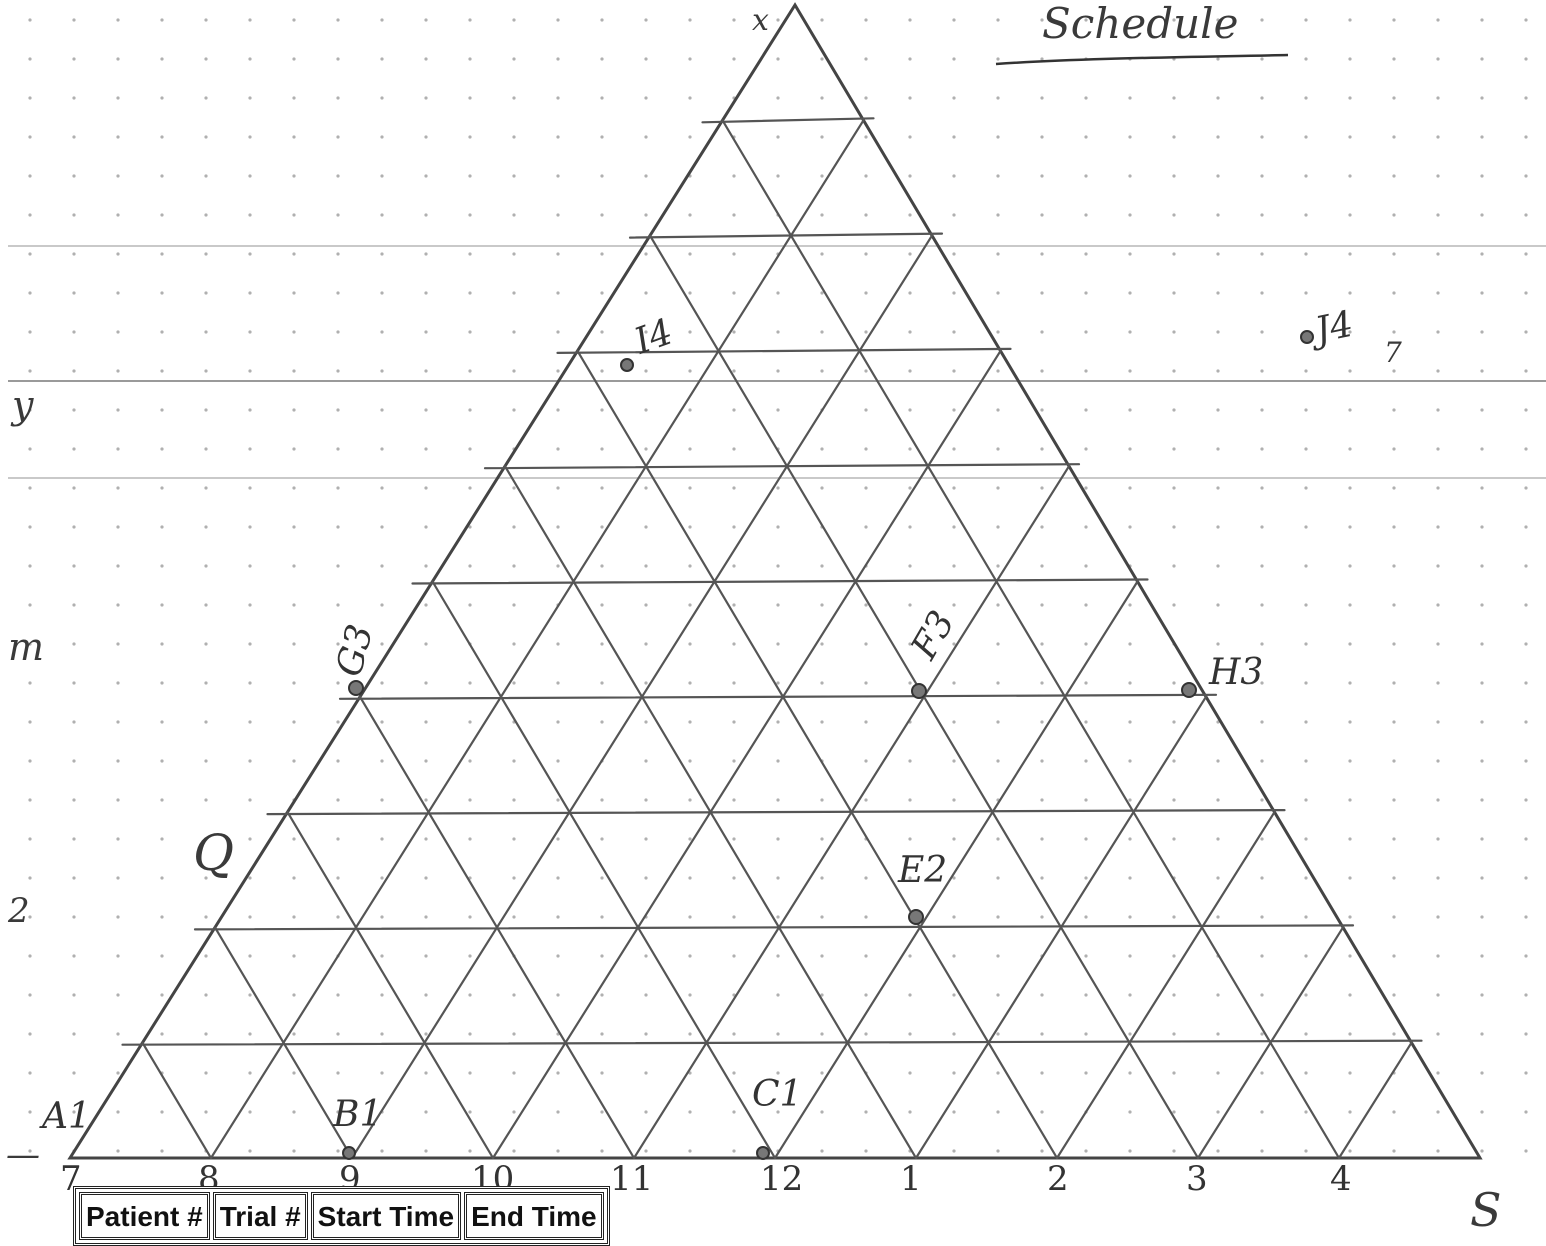 This screenshot has height=1246, width=1546. What do you see at coordinates (777, 1094) in the screenshot?
I see `point-label-c1: C1` at bounding box center [777, 1094].